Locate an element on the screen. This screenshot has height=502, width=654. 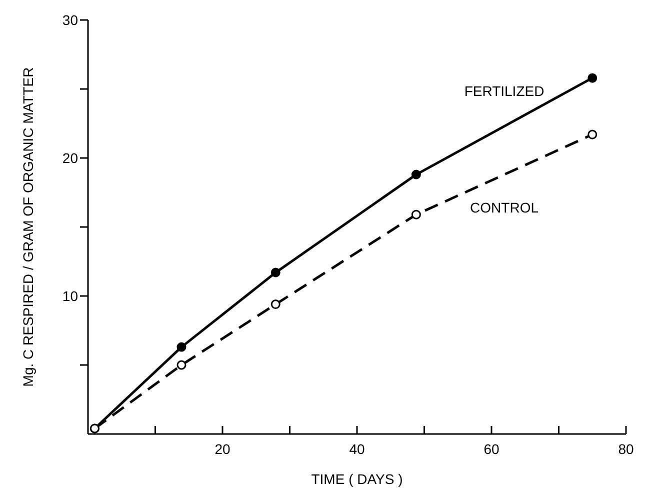
x-tick-label: 20 is located at coordinates (222, 448).